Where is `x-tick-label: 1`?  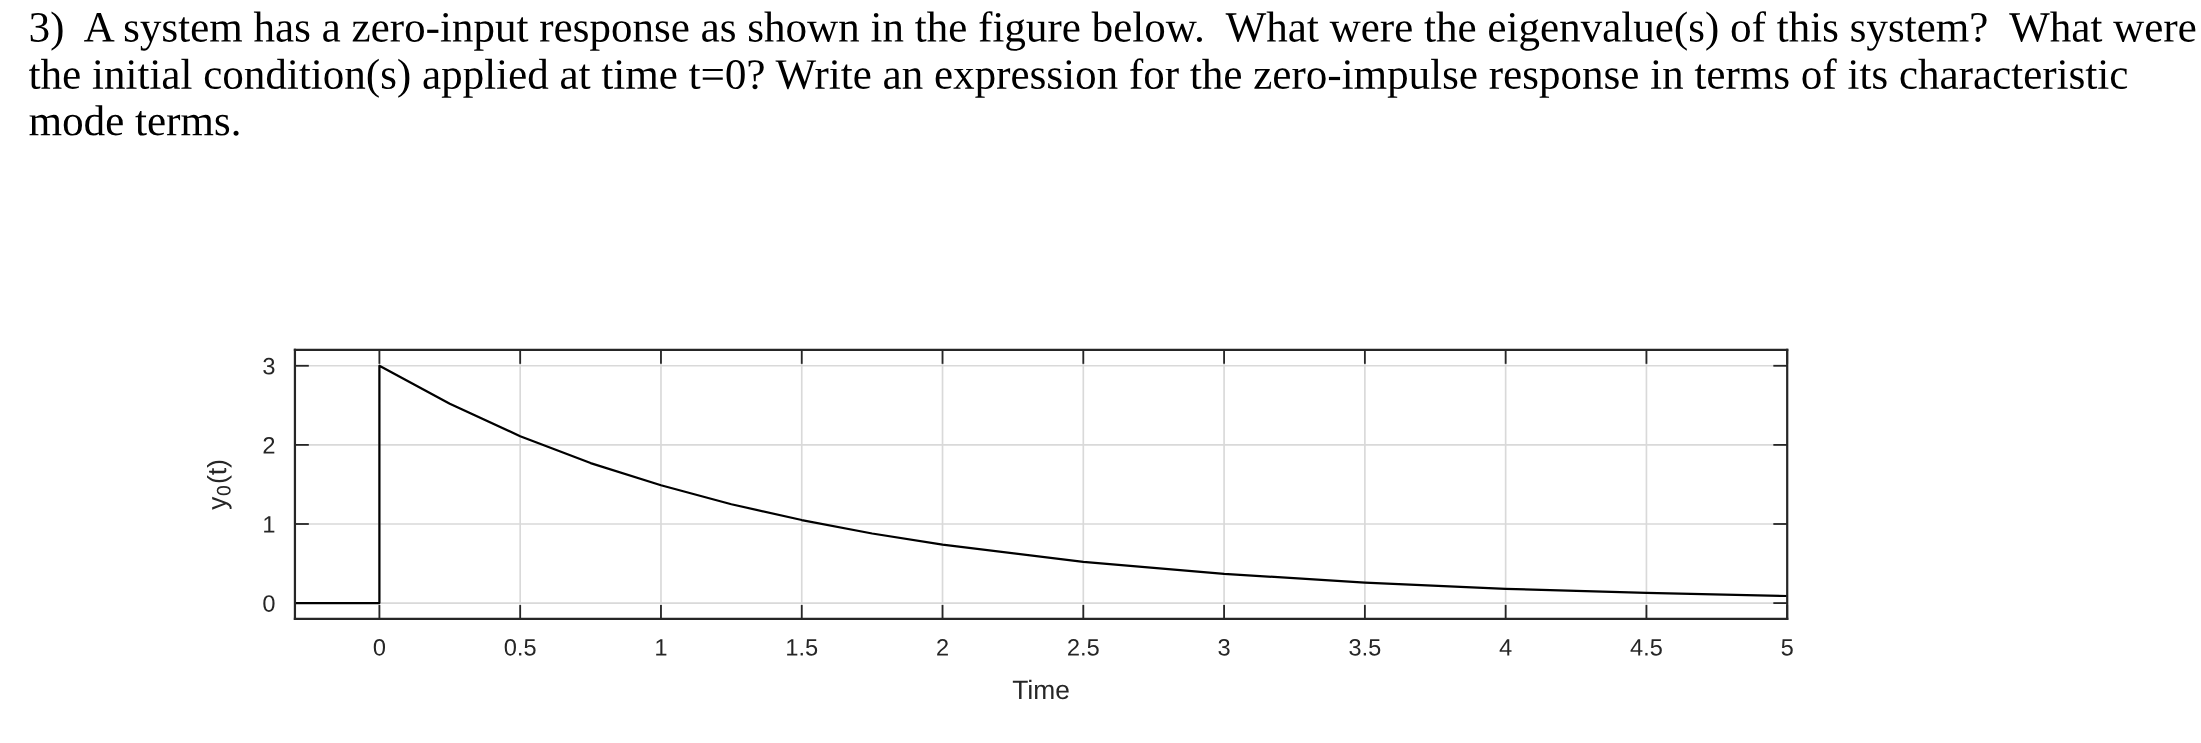 x-tick-label: 1 is located at coordinates (661, 647).